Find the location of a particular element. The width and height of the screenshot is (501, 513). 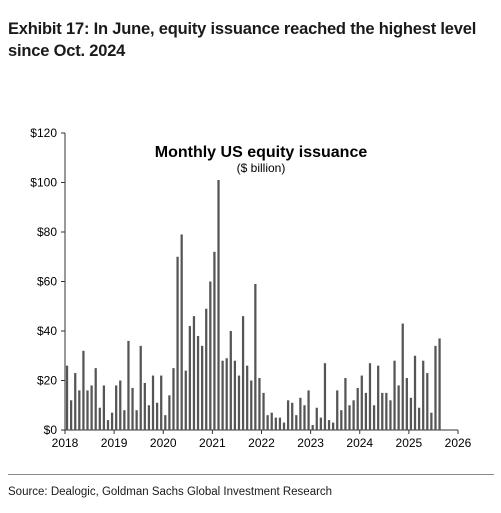

y-tick-label: $0 is located at coordinates (51, 430).